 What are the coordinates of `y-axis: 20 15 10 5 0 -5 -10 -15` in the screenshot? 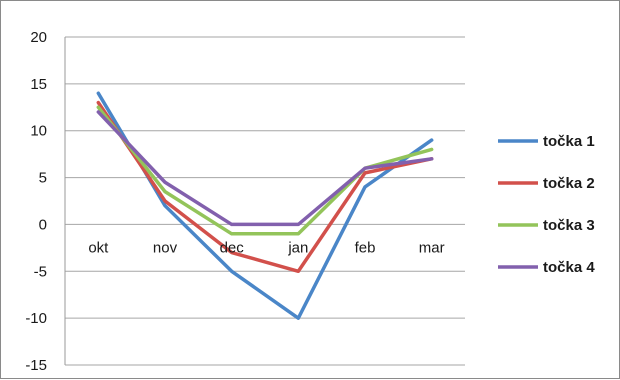 It's located at (45, 201).